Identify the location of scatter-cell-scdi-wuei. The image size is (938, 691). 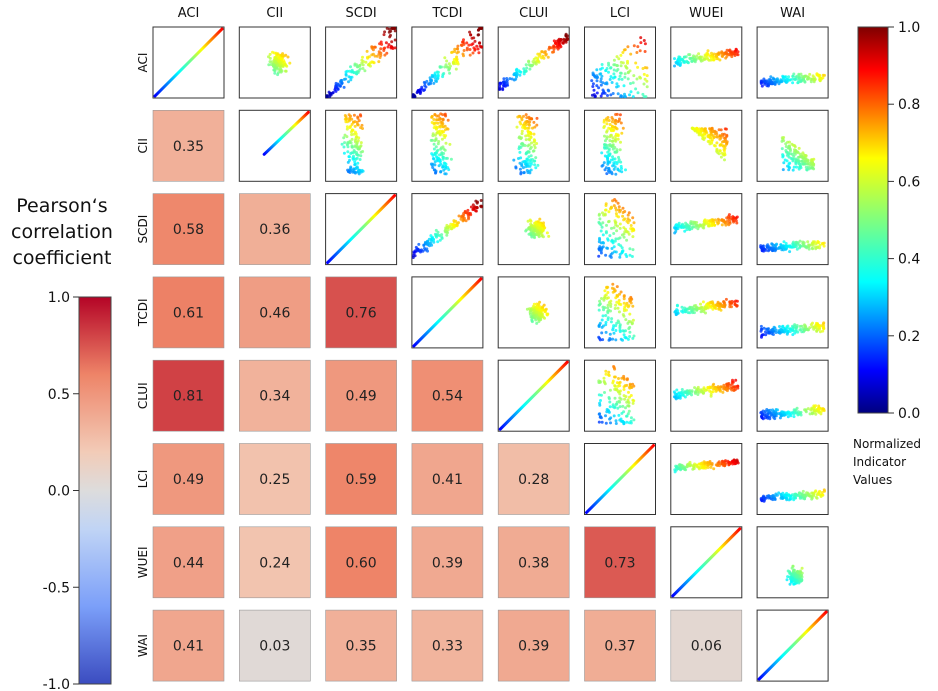
(706, 229).